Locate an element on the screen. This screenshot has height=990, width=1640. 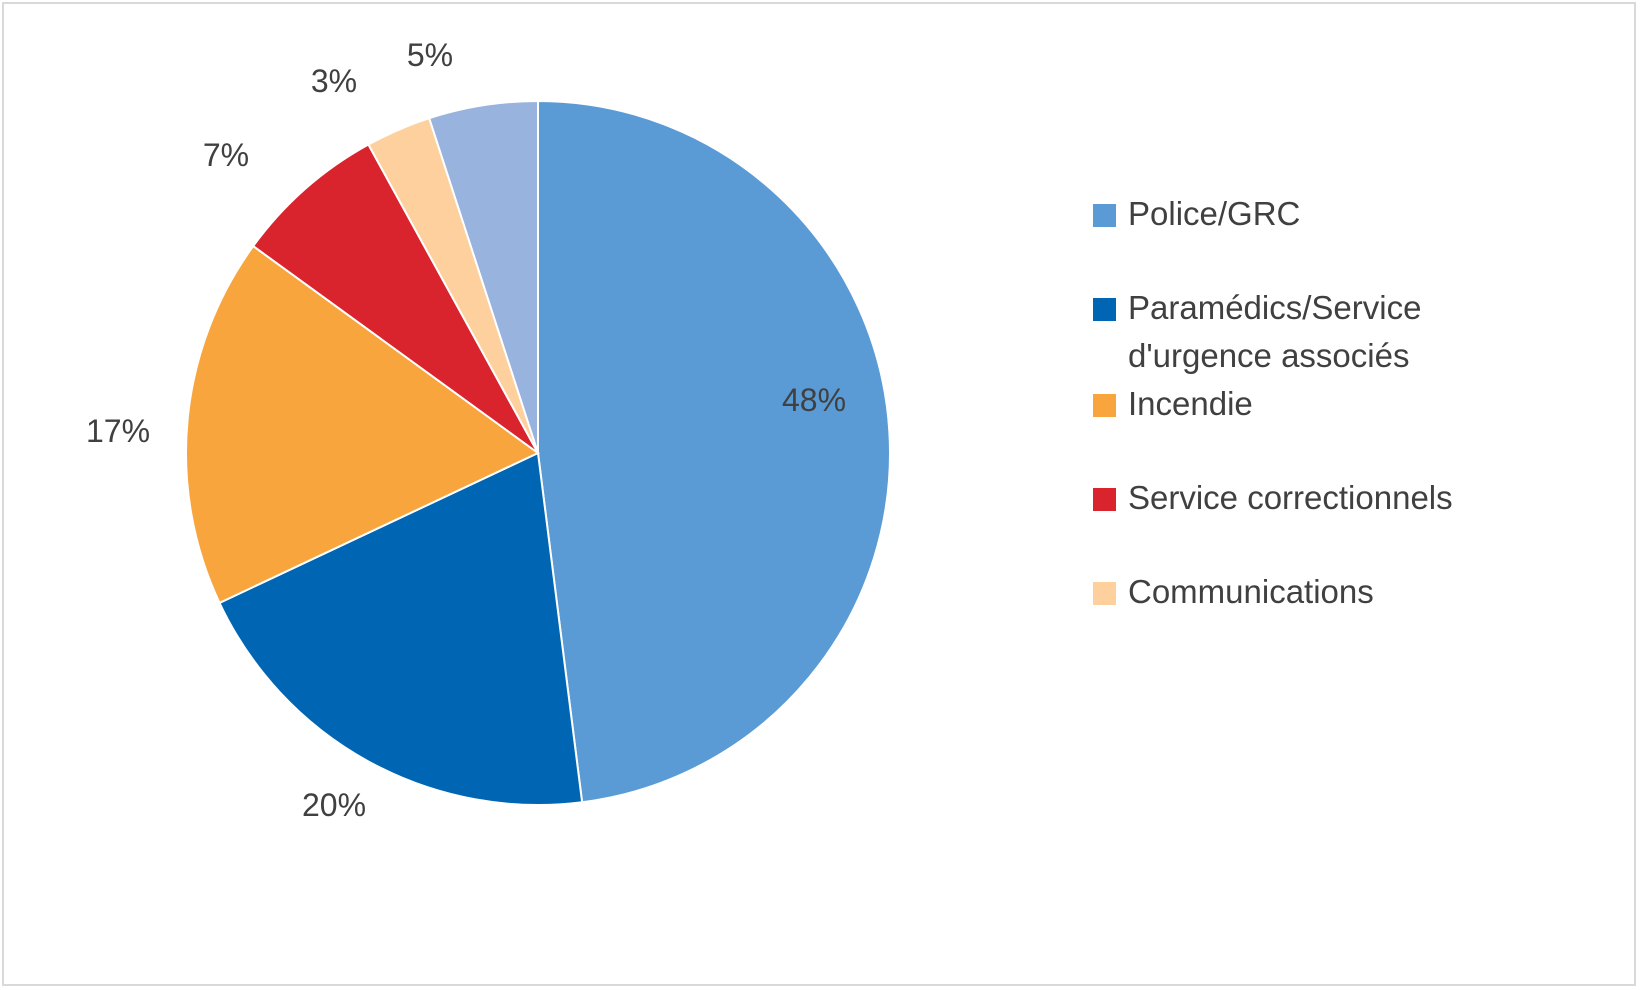
data-label-correctionnels: 7% is located at coordinates (226, 155).